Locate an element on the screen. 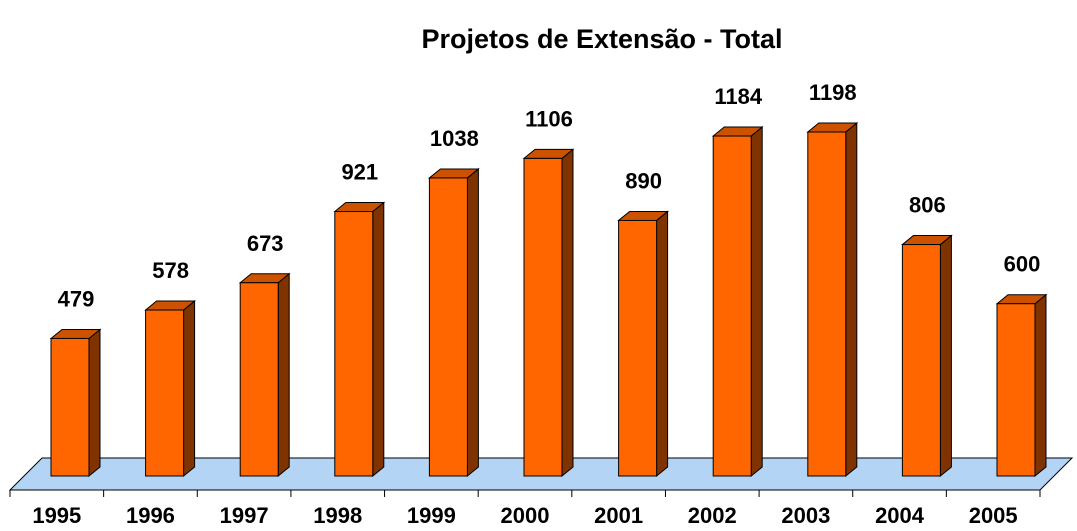 This screenshot has height=531, width=1077. x-tick-label: 2002 is located at coordinates (712, 515).